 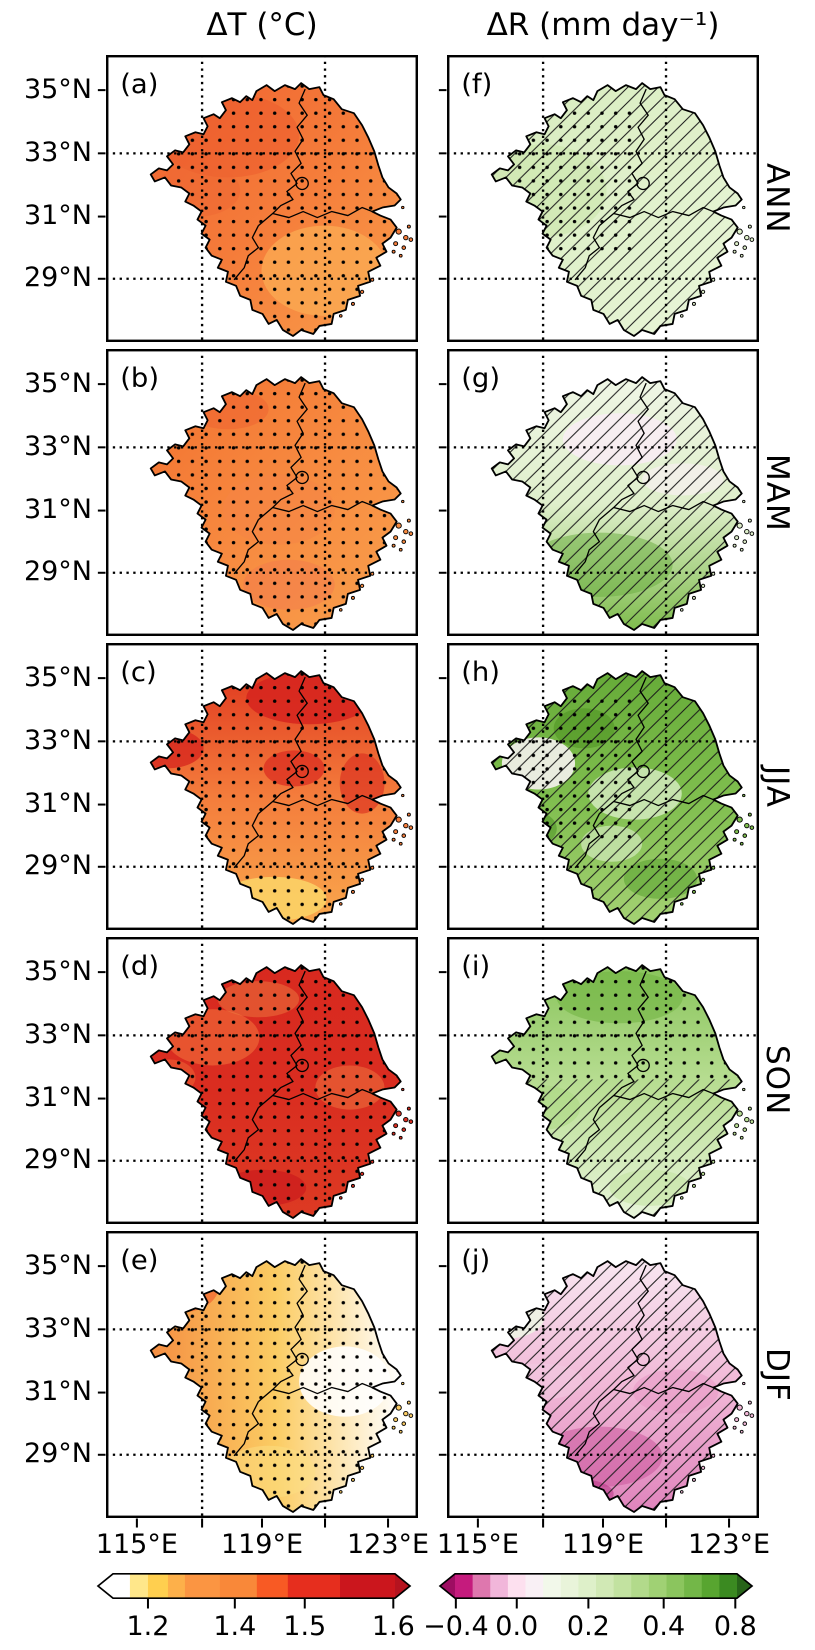 I want to click on map-canvas: (g), so click(x=599, y=493).